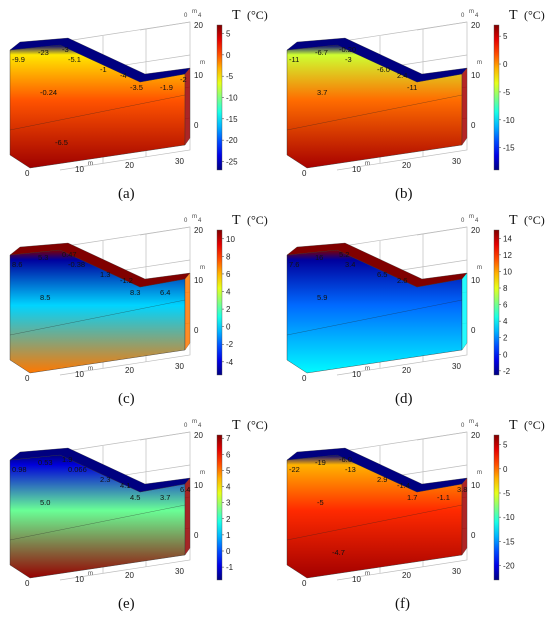 This screenshot has height=623, width=550. I want to click on temperature-label: 3.4, so click(350, 264).